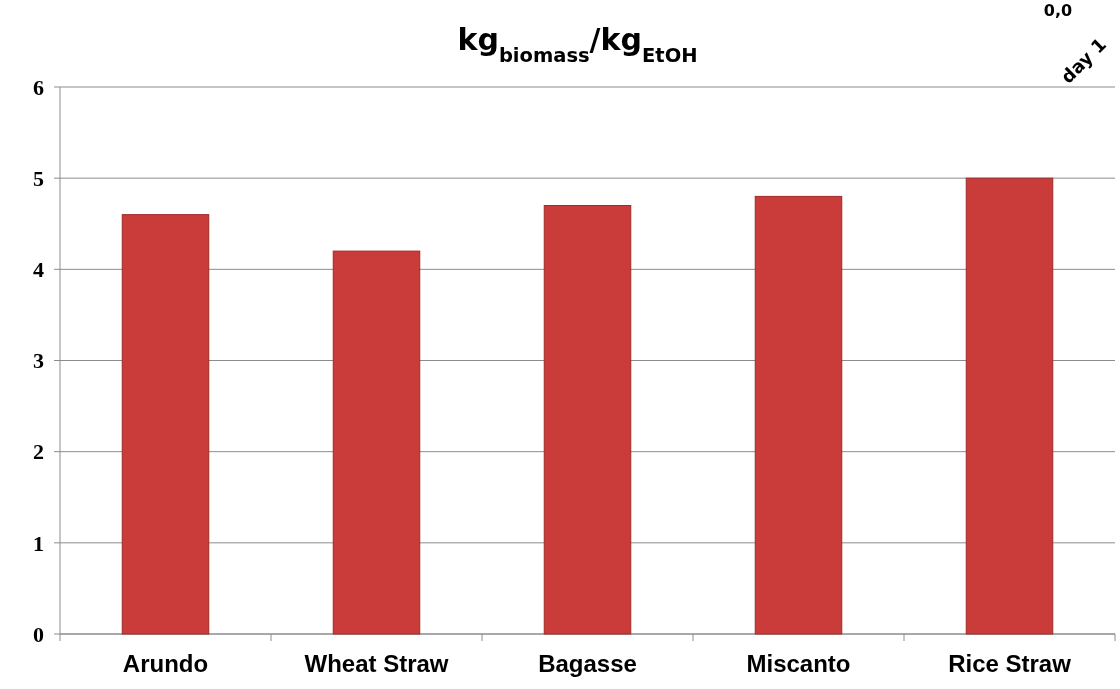 This screenshot has width=1120, height=689. What do you see at coordinates (577, 44) in the screenshot?
I see `chart-title: kg$_{biomass}$/kg$_{EtOH}$` at bounding box center [577, 44].